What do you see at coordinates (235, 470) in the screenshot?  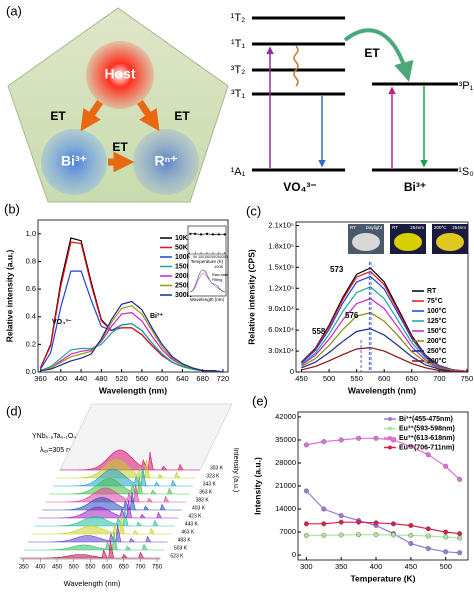 I see `z-axis-label: Intensity (a.u.)` at bounding box center [235, 470].